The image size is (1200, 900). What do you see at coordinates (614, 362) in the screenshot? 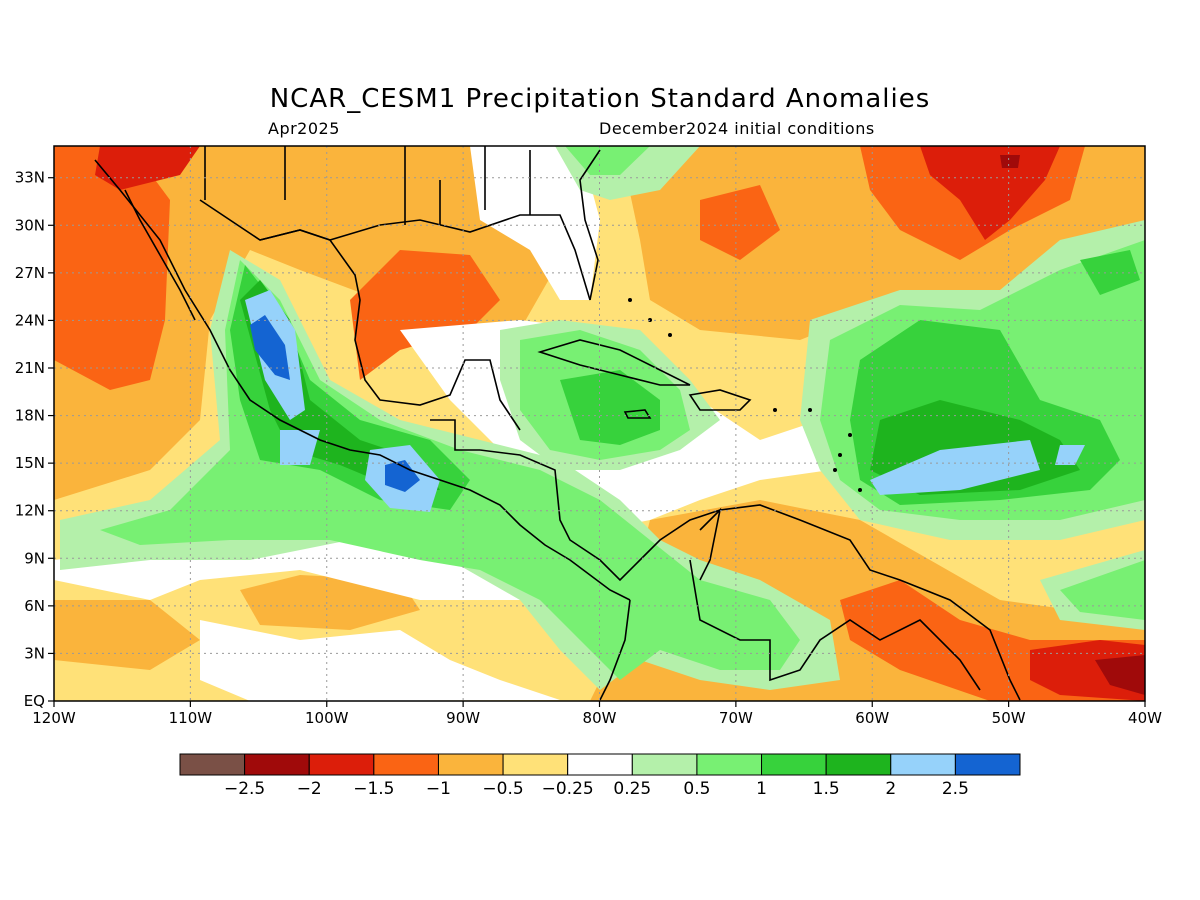
I see `coast-cuba` at bounding box center [614, 362].